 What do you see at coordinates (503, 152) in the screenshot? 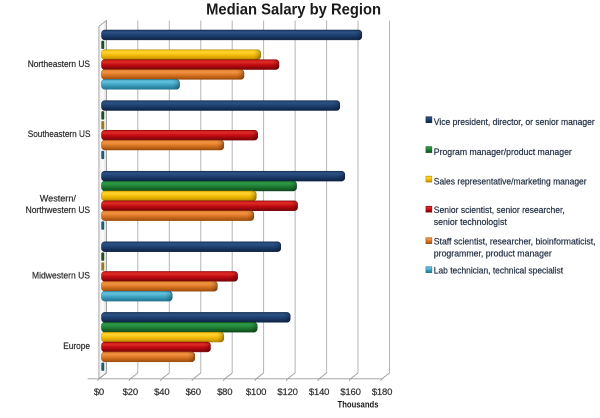
I see `svg-text:Program manager/product manage: Program manager/product manager` at bounding box center [503, 152].